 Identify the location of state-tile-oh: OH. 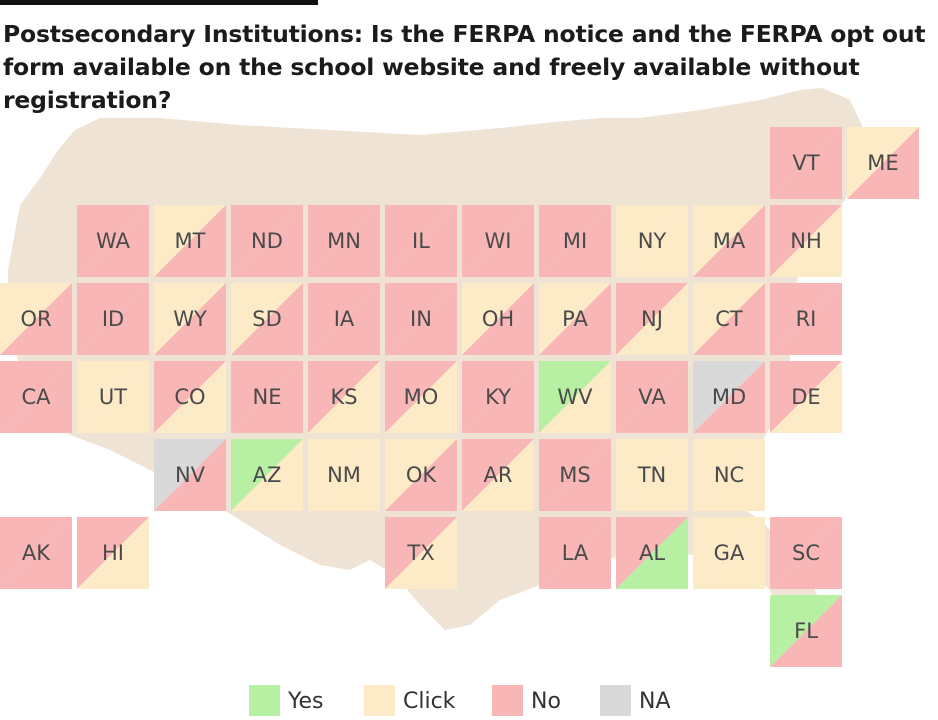
(498, 319).